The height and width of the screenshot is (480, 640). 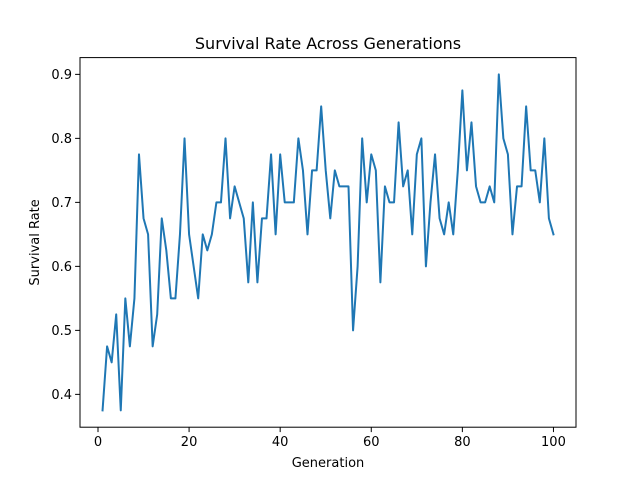 I want to click on x-tick-label: 40, so click(x=280, y=442).